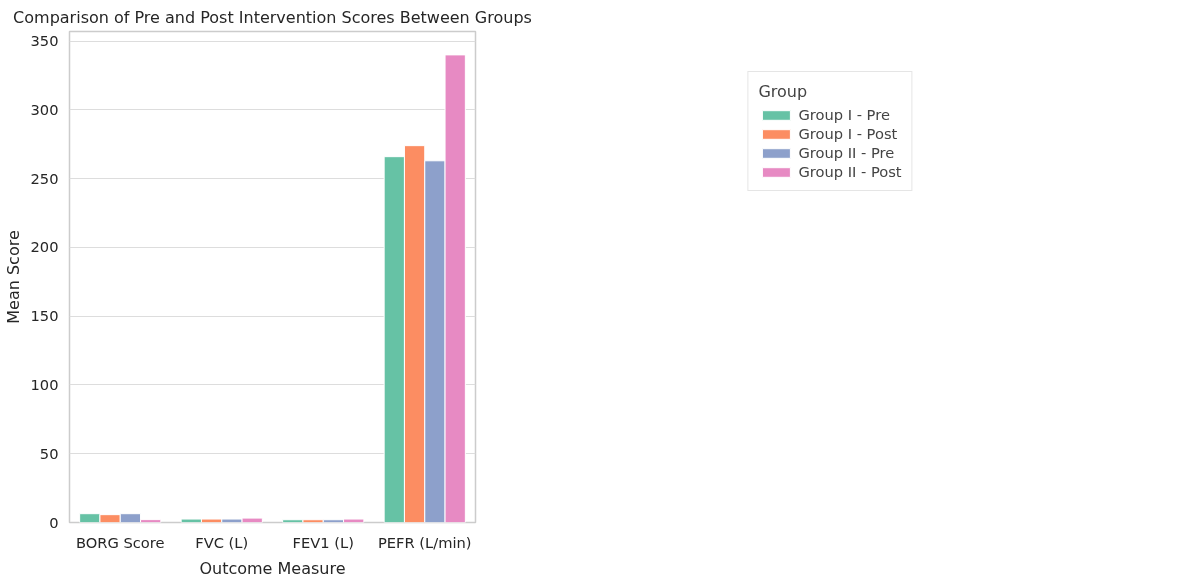  Describe the element at coordinates (848, 133) in the screenshot. I see `legend-label: Group I - Post` at that location.